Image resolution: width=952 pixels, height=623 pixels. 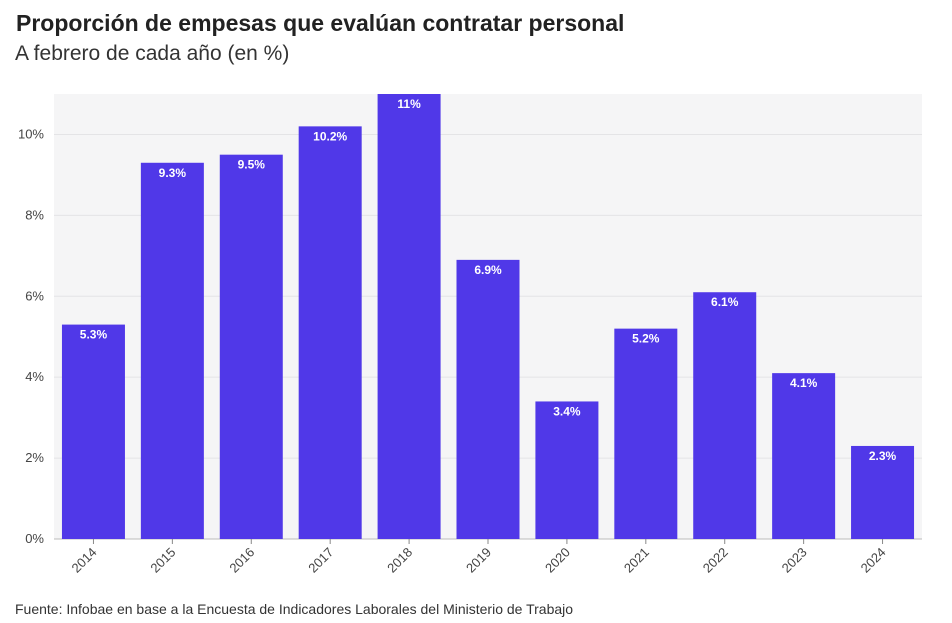 I want to click on bar-2016, so click(x=251, y=346).